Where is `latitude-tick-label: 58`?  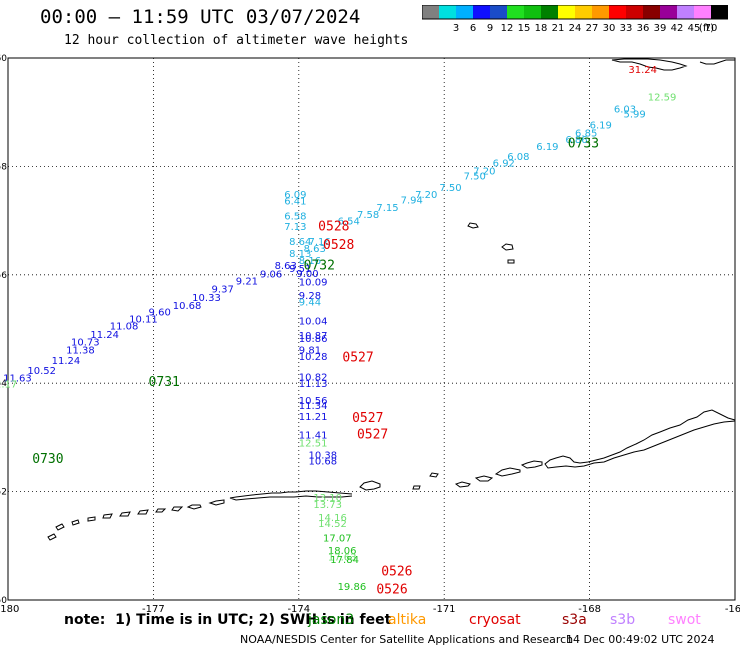
latitude-tick-label: 58 is located at coordinates (3, 167).